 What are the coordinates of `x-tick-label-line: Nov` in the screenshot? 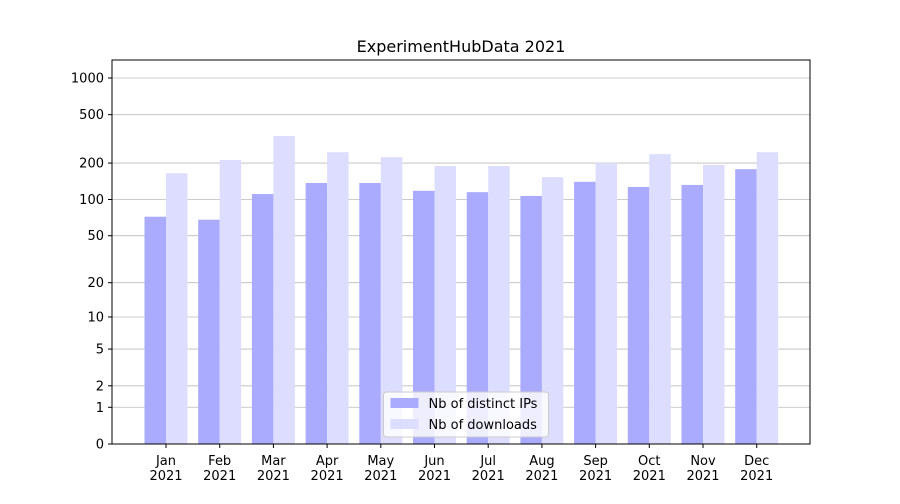 It's located at (703, 461).